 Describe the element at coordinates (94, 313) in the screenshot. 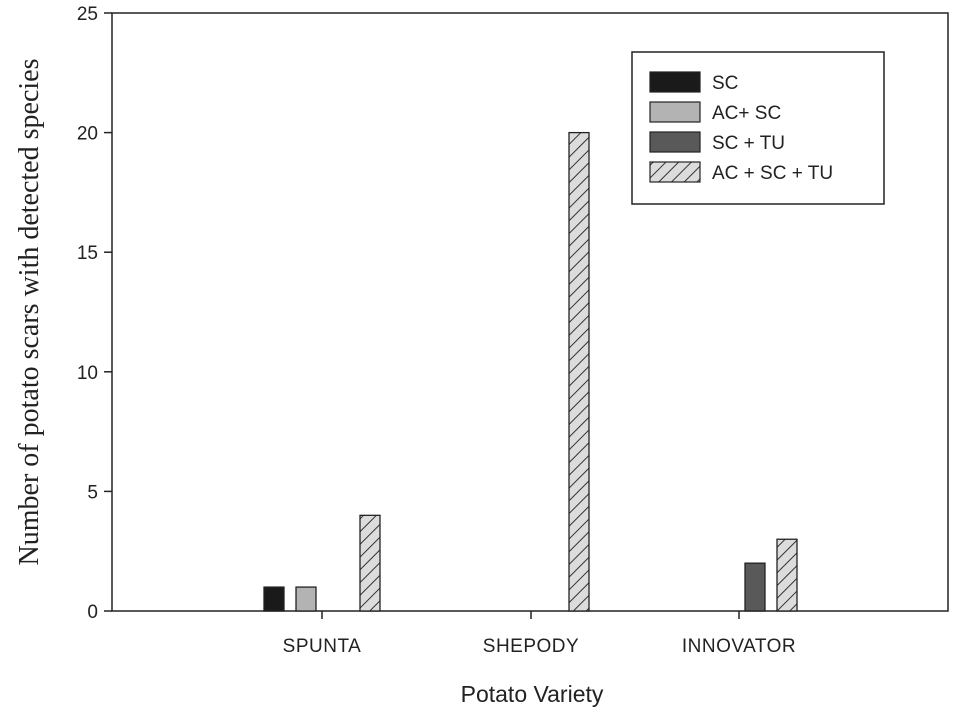

I see `y-ticks: 0 5 10 15 20 25` at that location.